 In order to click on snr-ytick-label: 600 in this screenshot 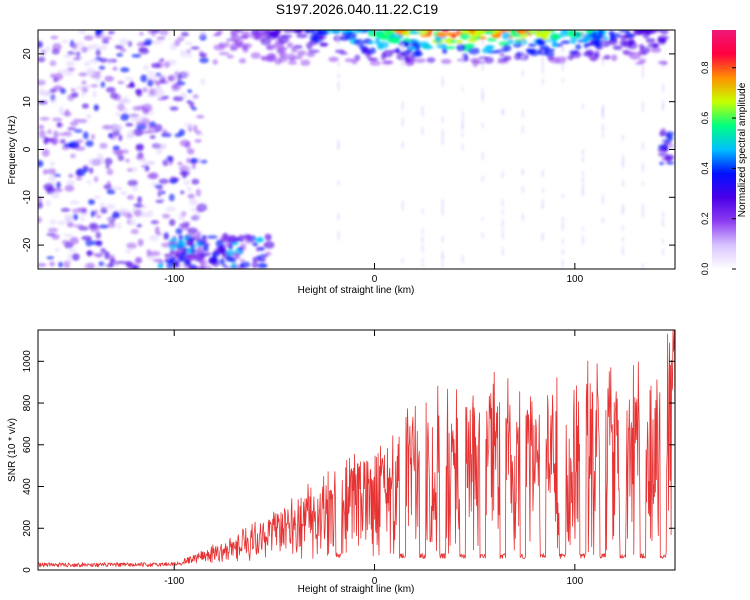, I will do `click(27, 444)`.